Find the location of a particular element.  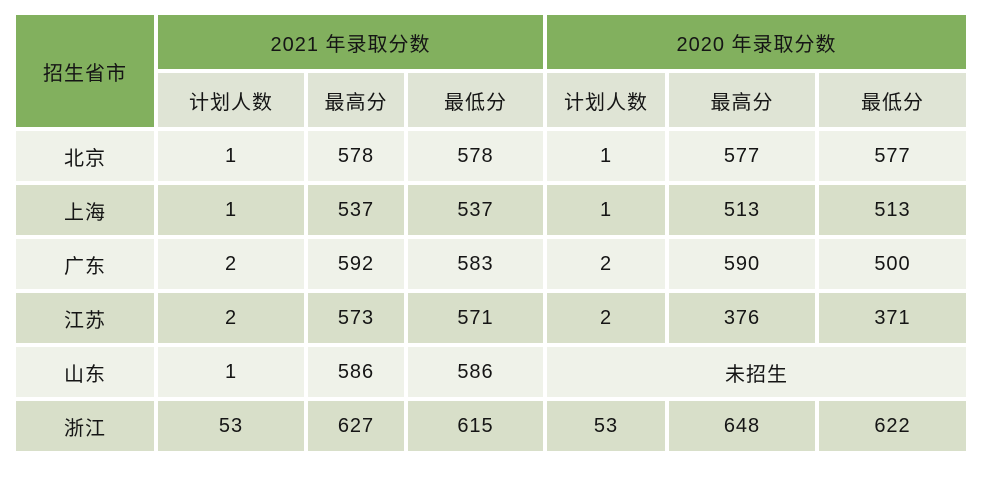

score-cell: 583 is located at coordinates (475, 264).